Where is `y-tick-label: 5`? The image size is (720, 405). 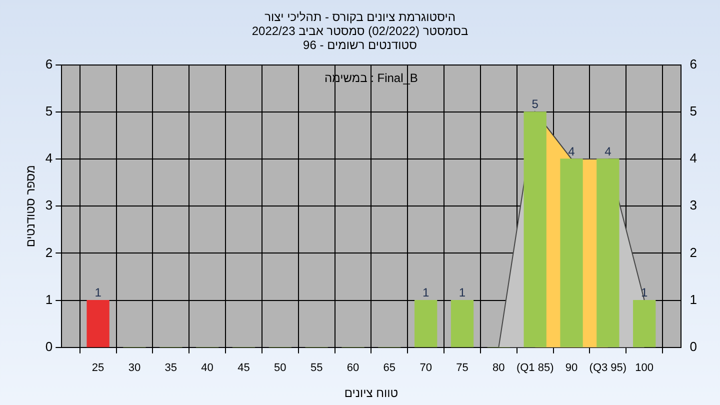
y-tick-label: 5 is located at coordinates (49, 110).